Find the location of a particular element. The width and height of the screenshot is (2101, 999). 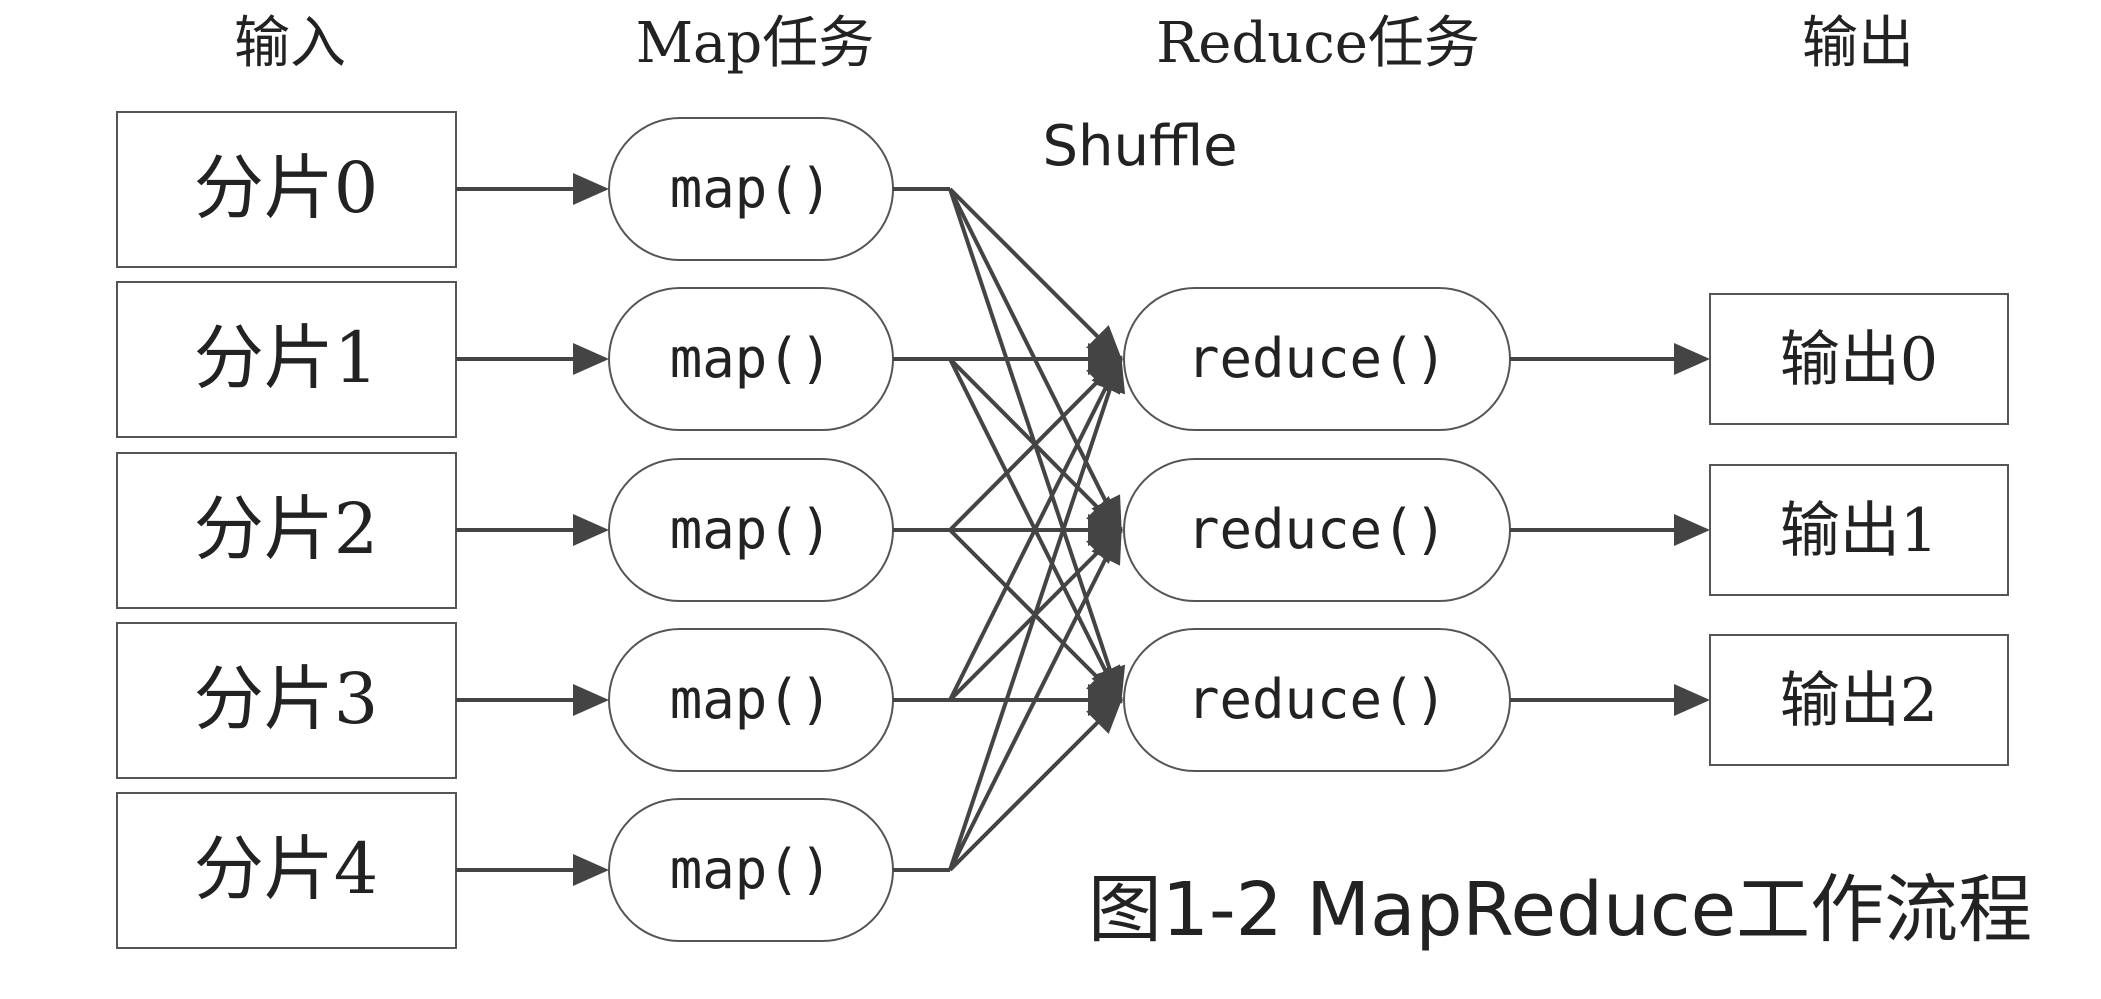

output-2: 输出2 is located at coordinates (1859, 700).